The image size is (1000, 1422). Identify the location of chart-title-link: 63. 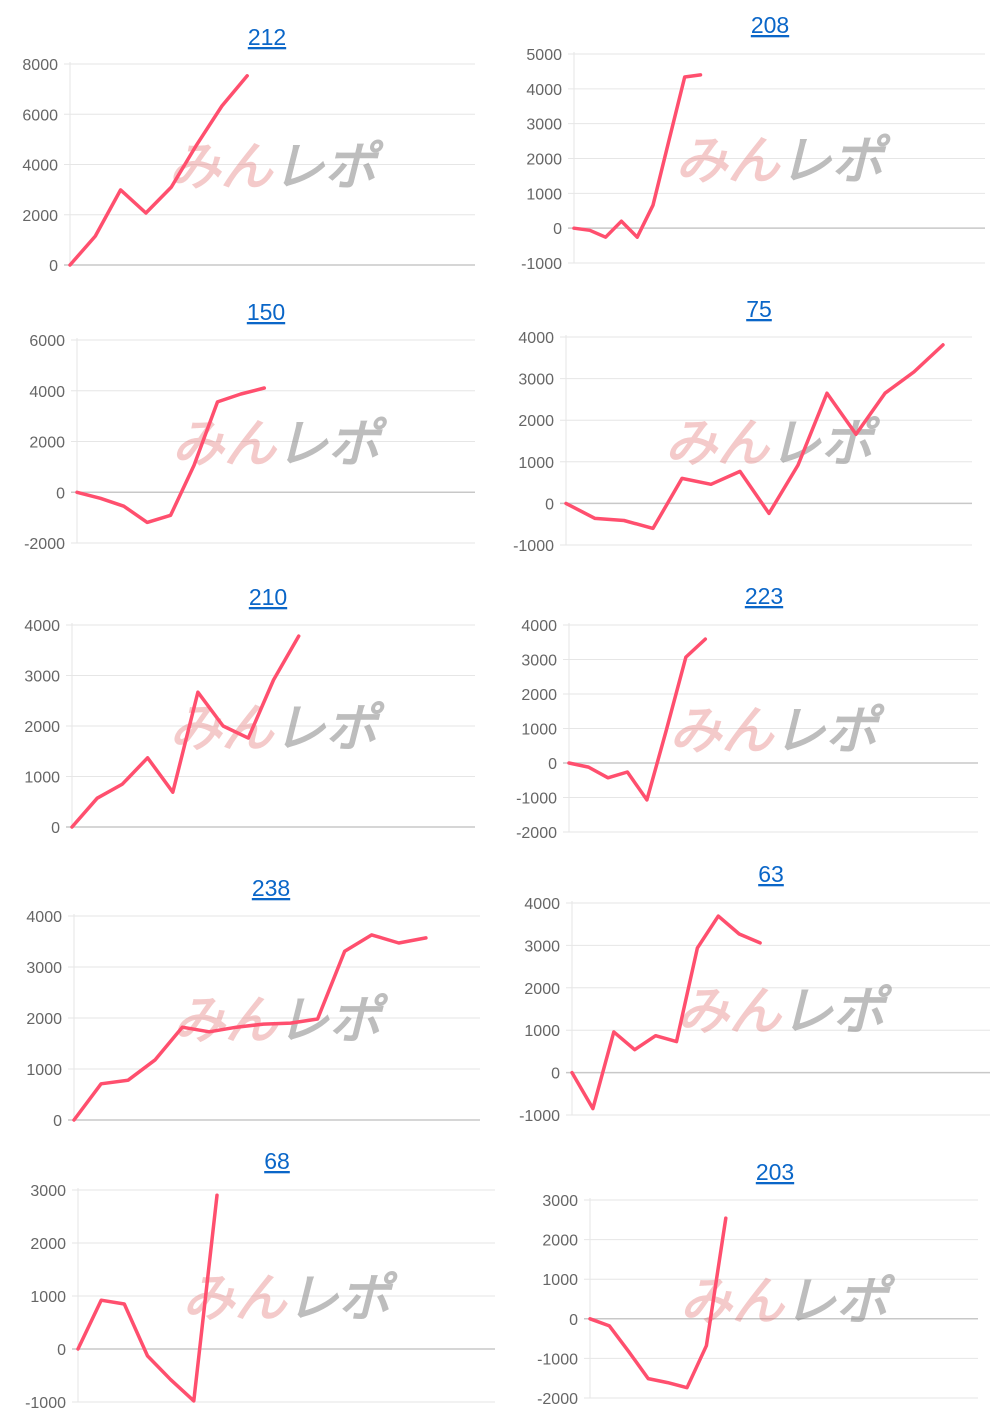
(771, 874).